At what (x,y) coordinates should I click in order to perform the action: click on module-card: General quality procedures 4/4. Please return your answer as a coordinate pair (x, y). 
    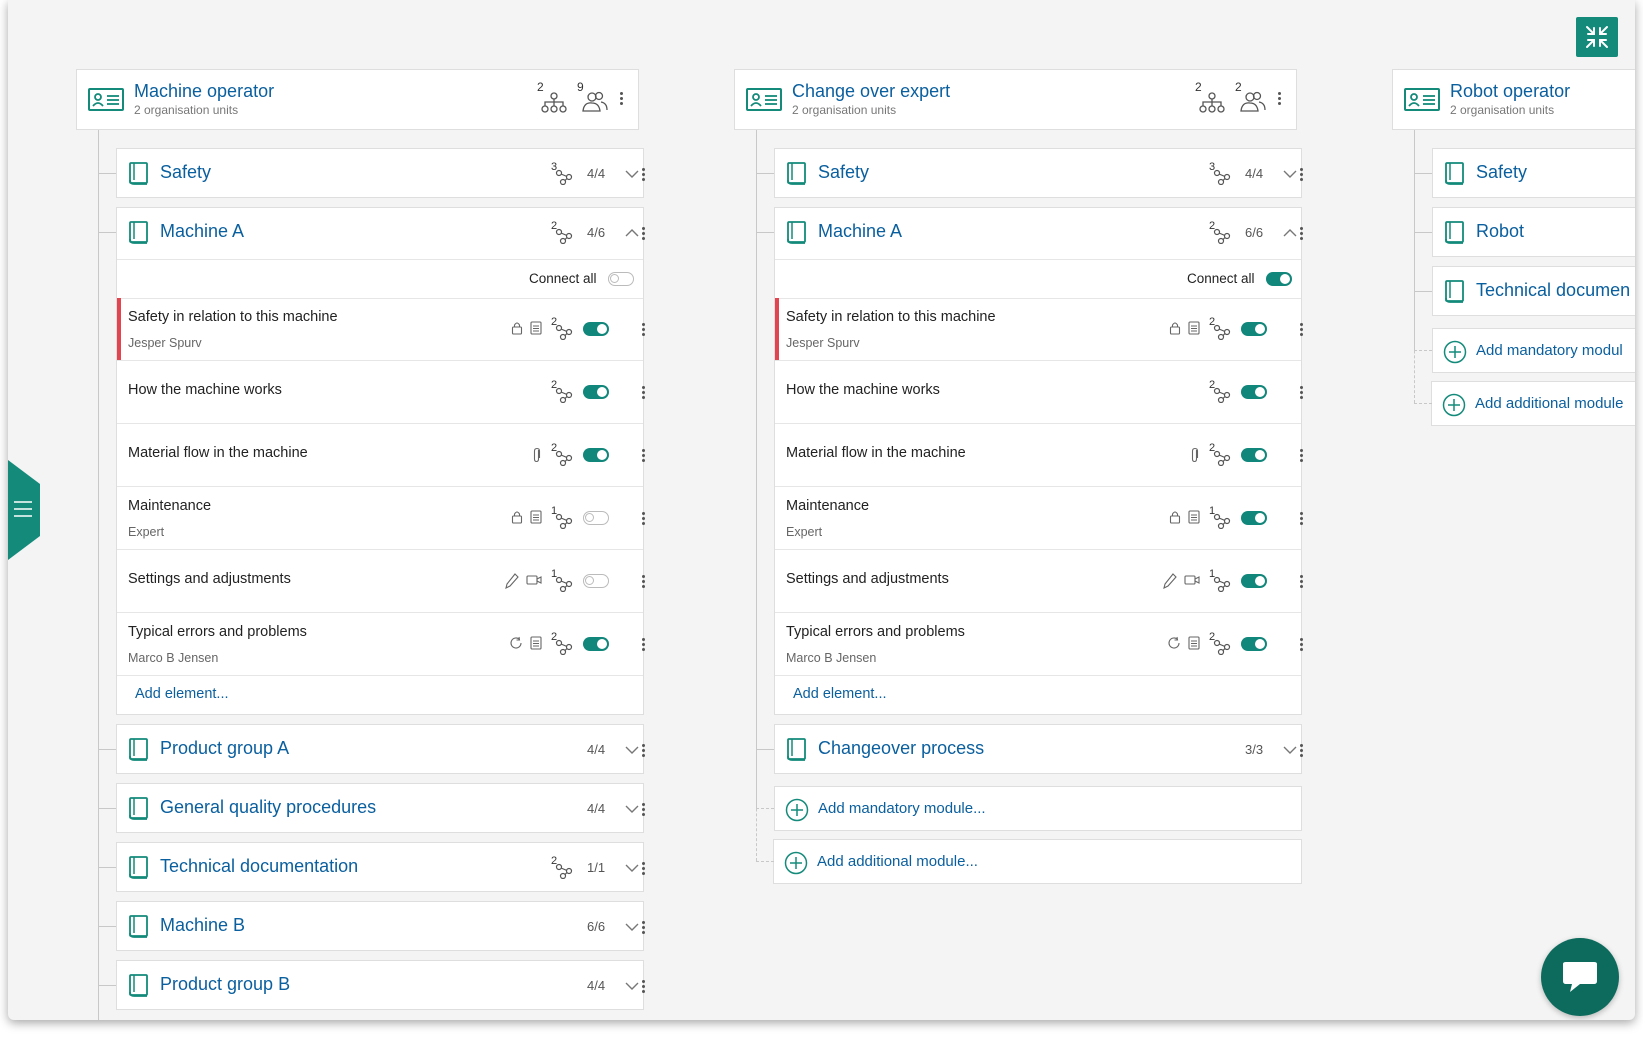
    Looking at the image, I should click on (380, 808).